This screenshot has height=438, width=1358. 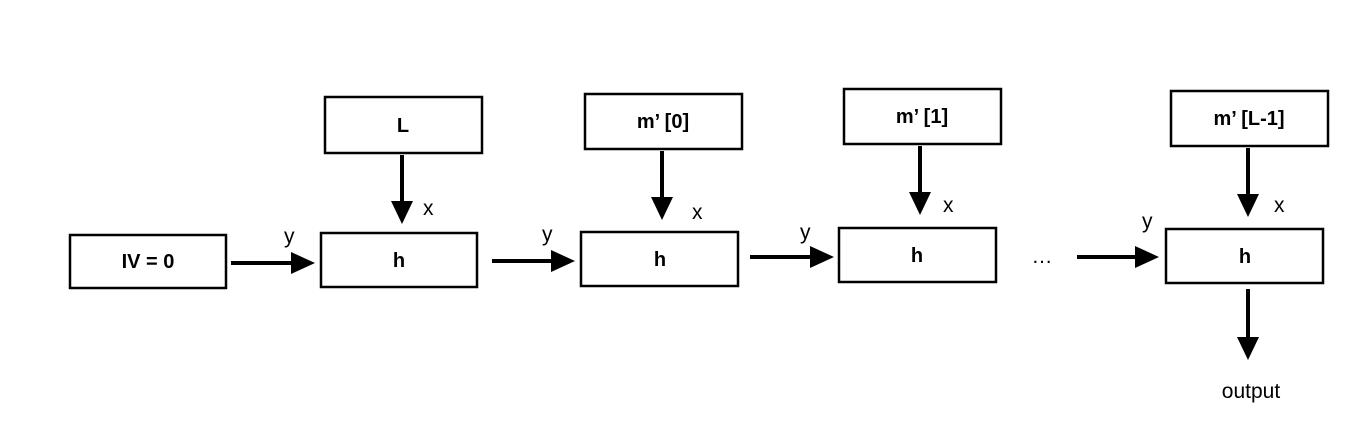 I want to click on h-label-block0: h, so click(x=660, y=260).